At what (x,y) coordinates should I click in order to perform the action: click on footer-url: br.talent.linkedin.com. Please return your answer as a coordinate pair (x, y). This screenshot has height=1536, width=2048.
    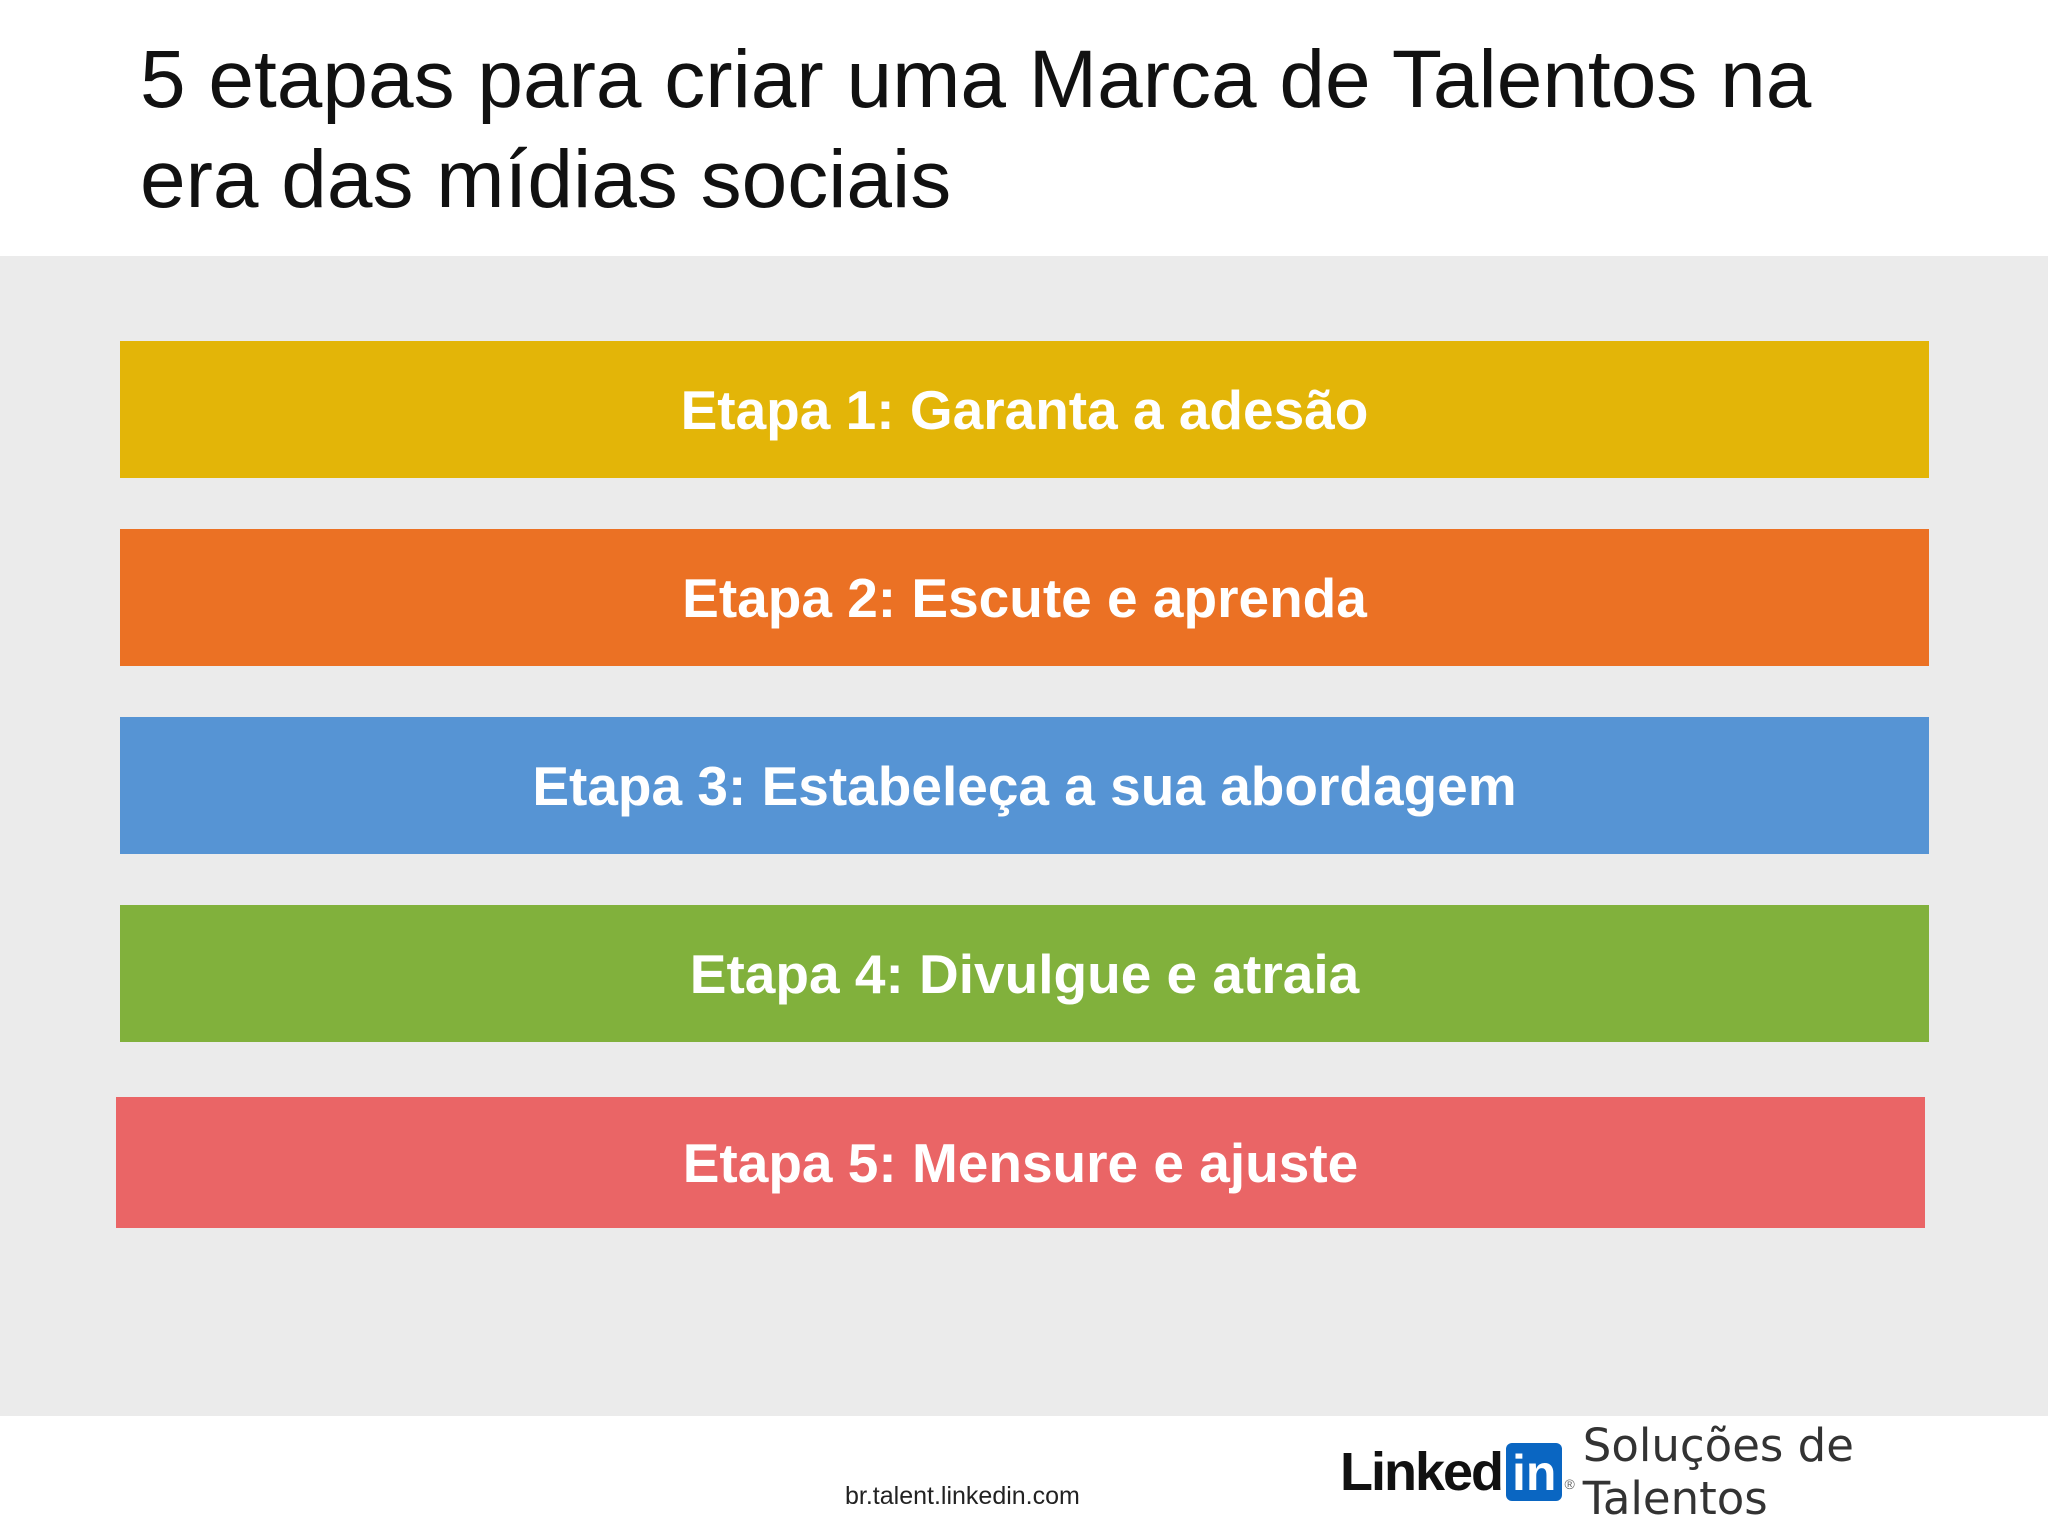
    Looking at the image, I should click on (962, 1496).